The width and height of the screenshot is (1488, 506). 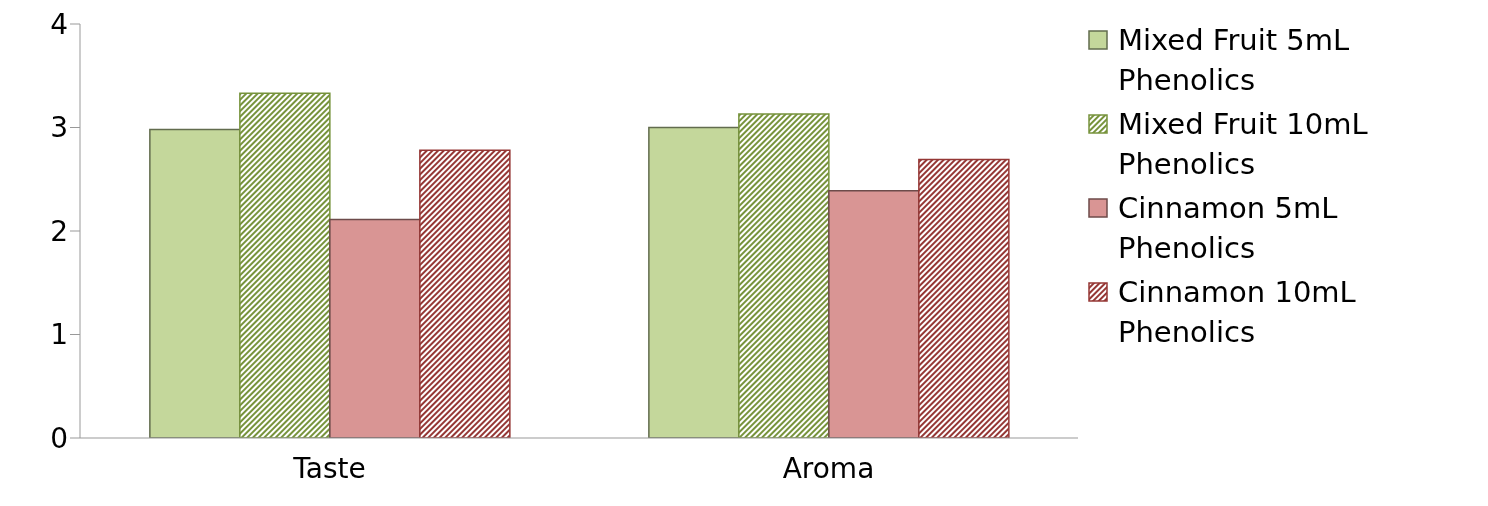 I want to click on legend-label: Mixed Fruit 10mL Phenolics, so click(x=1243, y=144).